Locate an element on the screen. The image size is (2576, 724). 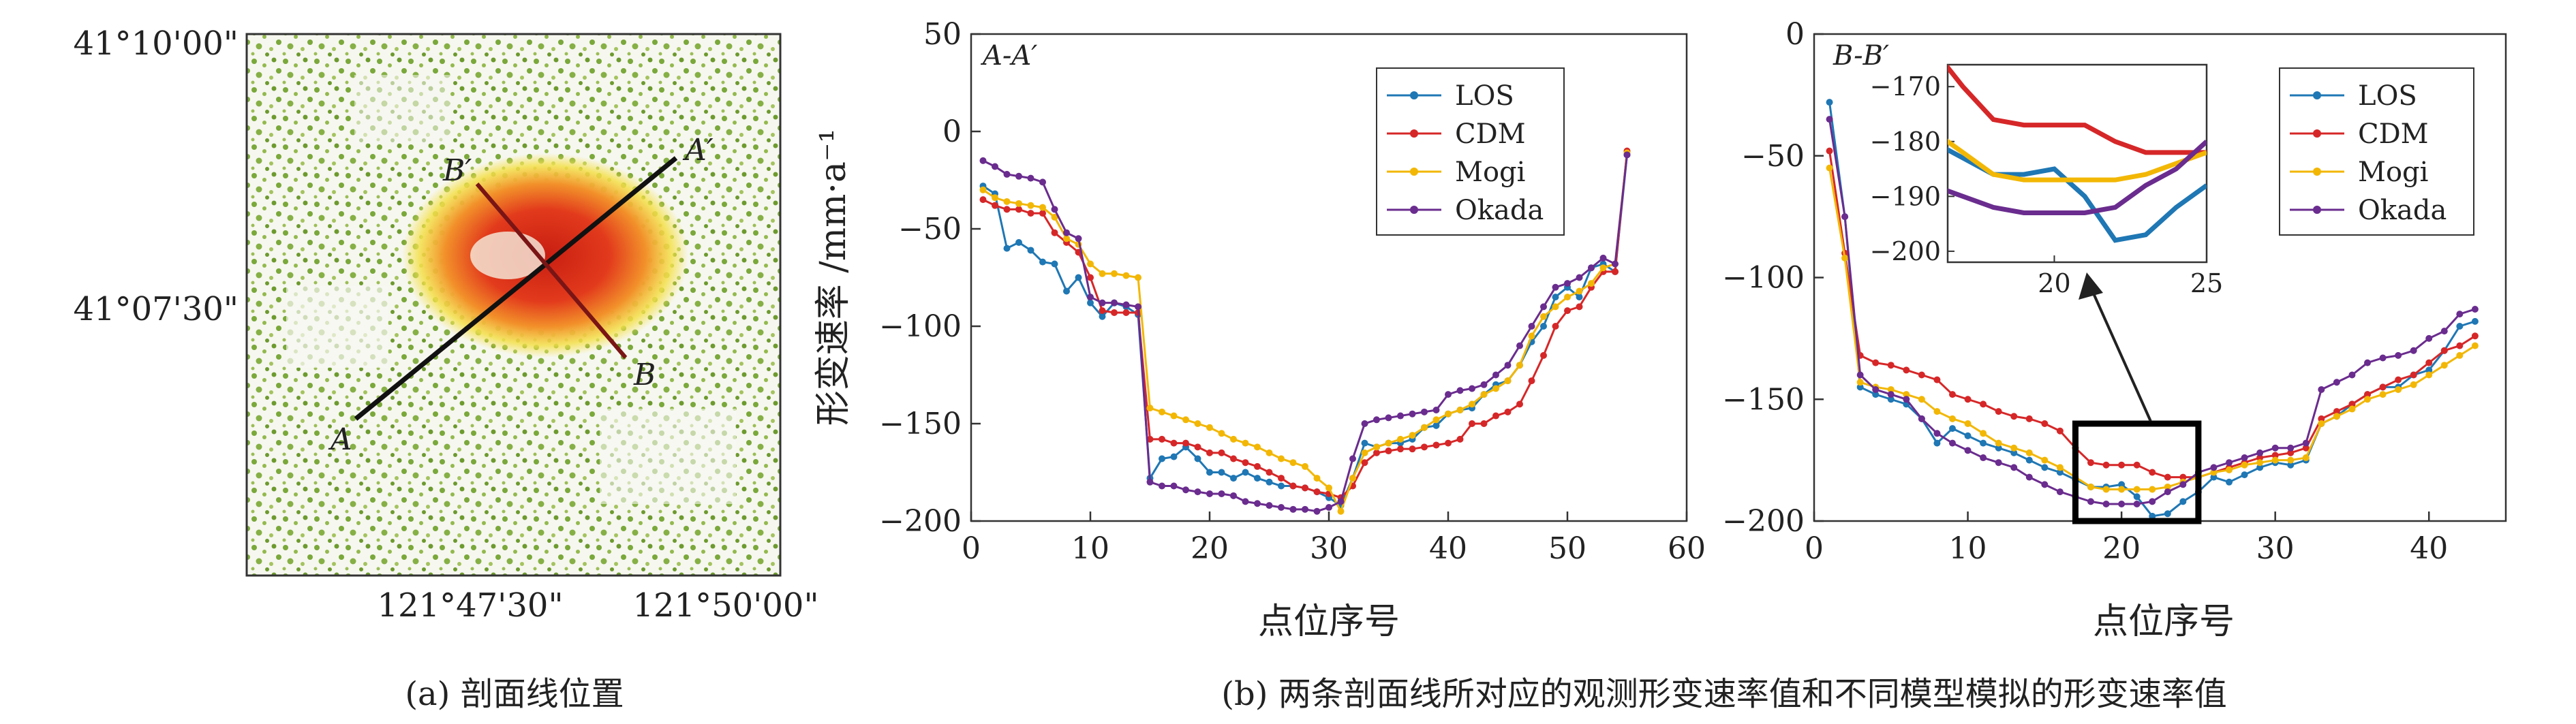
chart-bb-legend: LOS CDM Mogi Okada is located at coordinates (2376, 151).